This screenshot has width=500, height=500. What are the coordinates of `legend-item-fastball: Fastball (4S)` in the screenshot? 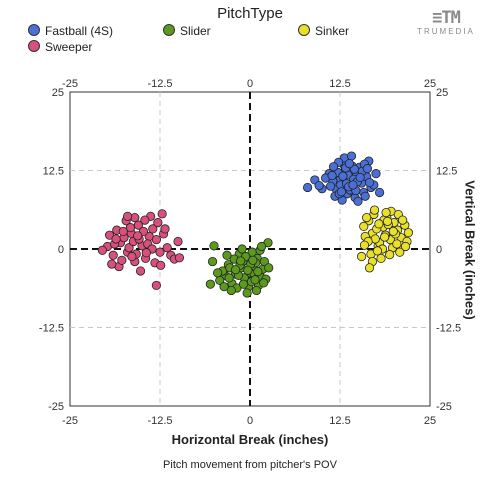 It's located at (70, 31).